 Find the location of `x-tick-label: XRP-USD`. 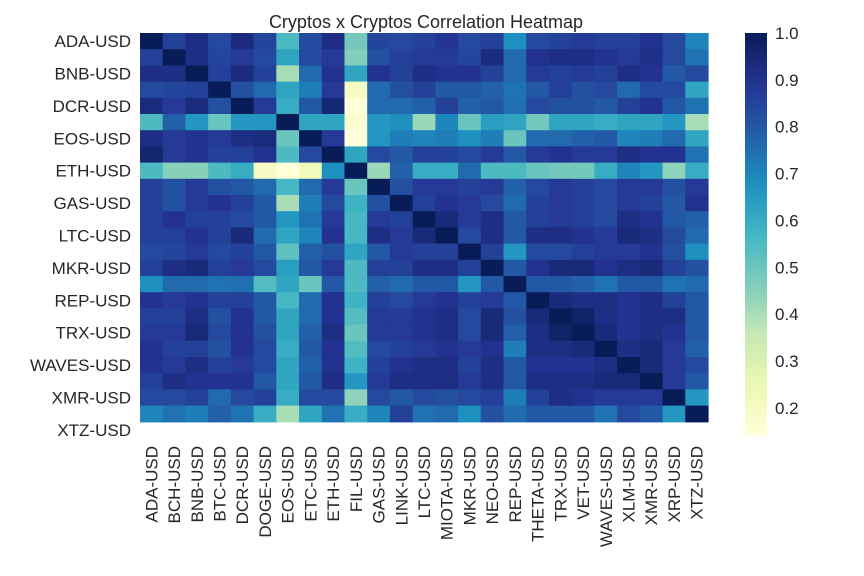

x-tick-label: XRP-USD is located at coordinates (674, 484).